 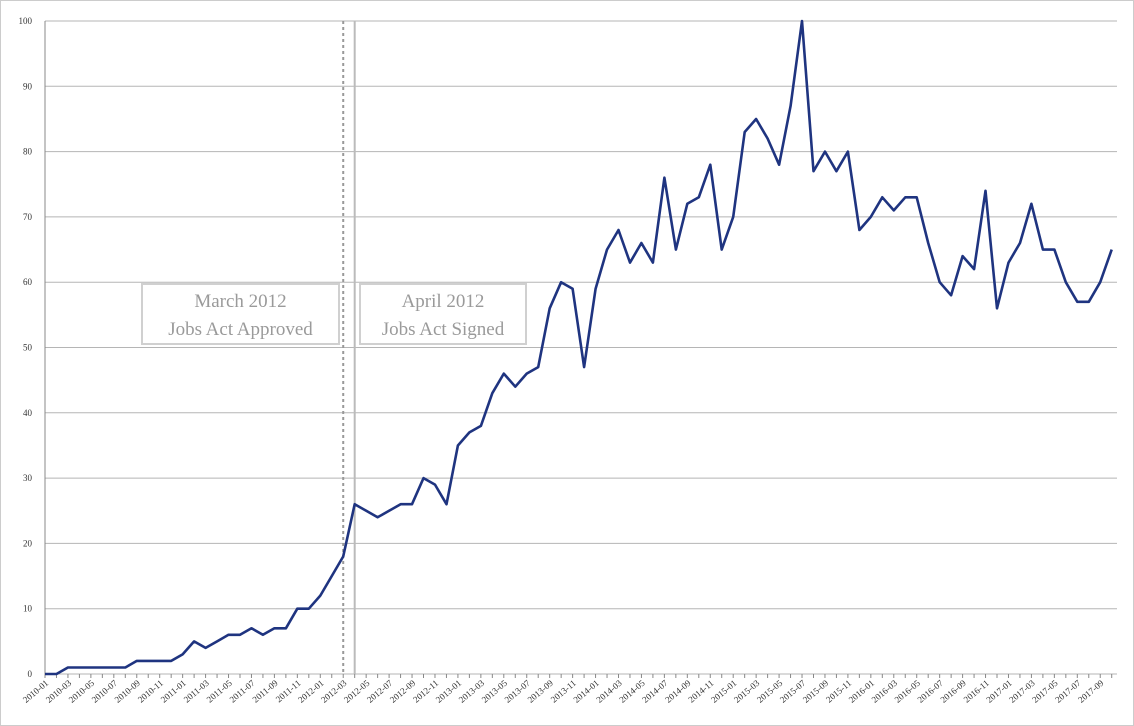 I want to click on y-tick-label: 10, so click(x=28, y=609).